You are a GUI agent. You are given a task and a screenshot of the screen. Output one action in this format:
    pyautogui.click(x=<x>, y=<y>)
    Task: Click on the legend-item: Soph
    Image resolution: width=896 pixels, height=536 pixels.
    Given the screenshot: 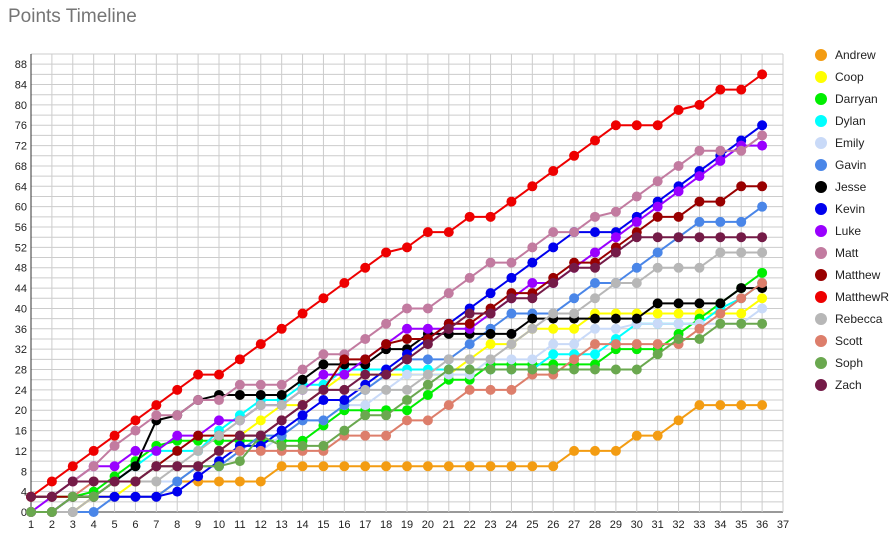 What is the action you would take?
    pyautogui.click(x=839, y=363)
    